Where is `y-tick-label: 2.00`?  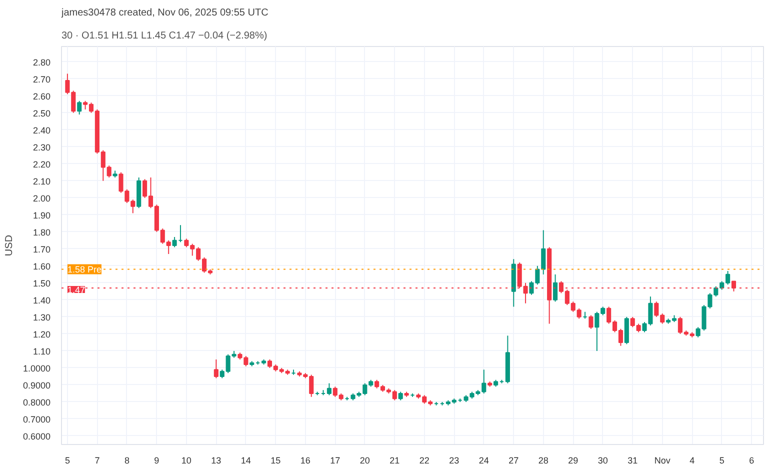
y-tick-label: 2.00 is located at coordinates (41, 198).